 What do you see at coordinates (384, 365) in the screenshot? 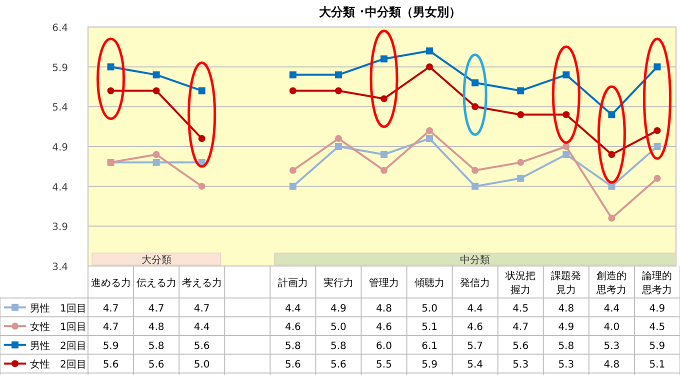
I see `data-label: 5.5` at bounding box center [384, 365].